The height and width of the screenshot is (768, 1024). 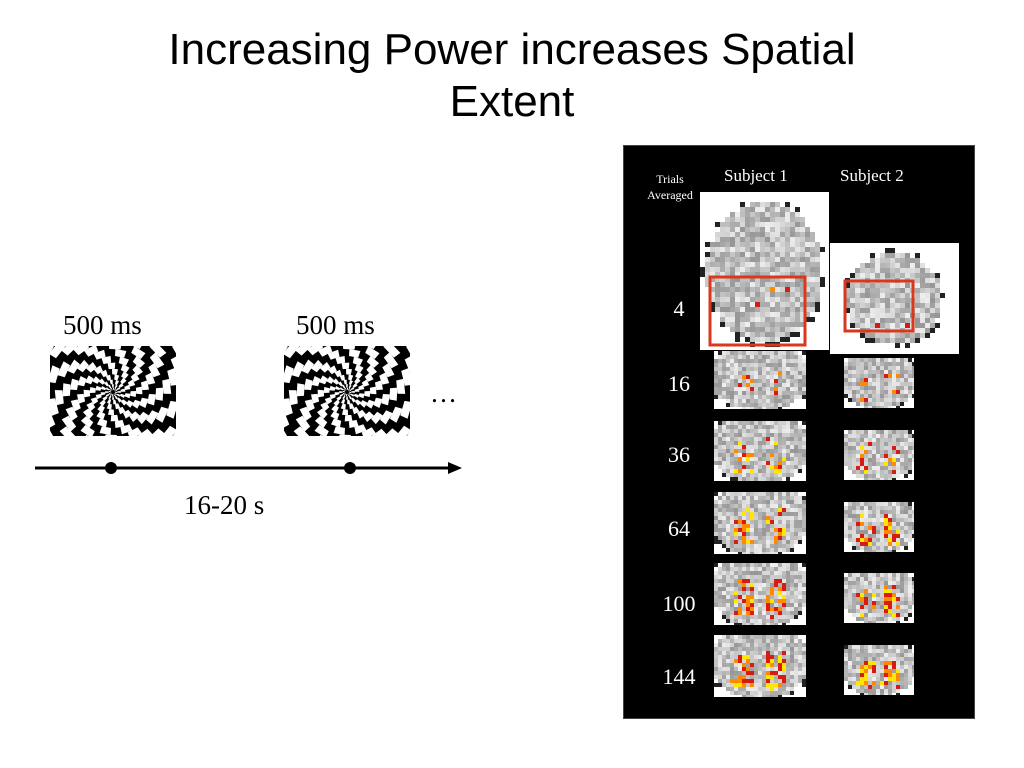 I want to click on trial-count-36: 36, so click(x=679, y=454).